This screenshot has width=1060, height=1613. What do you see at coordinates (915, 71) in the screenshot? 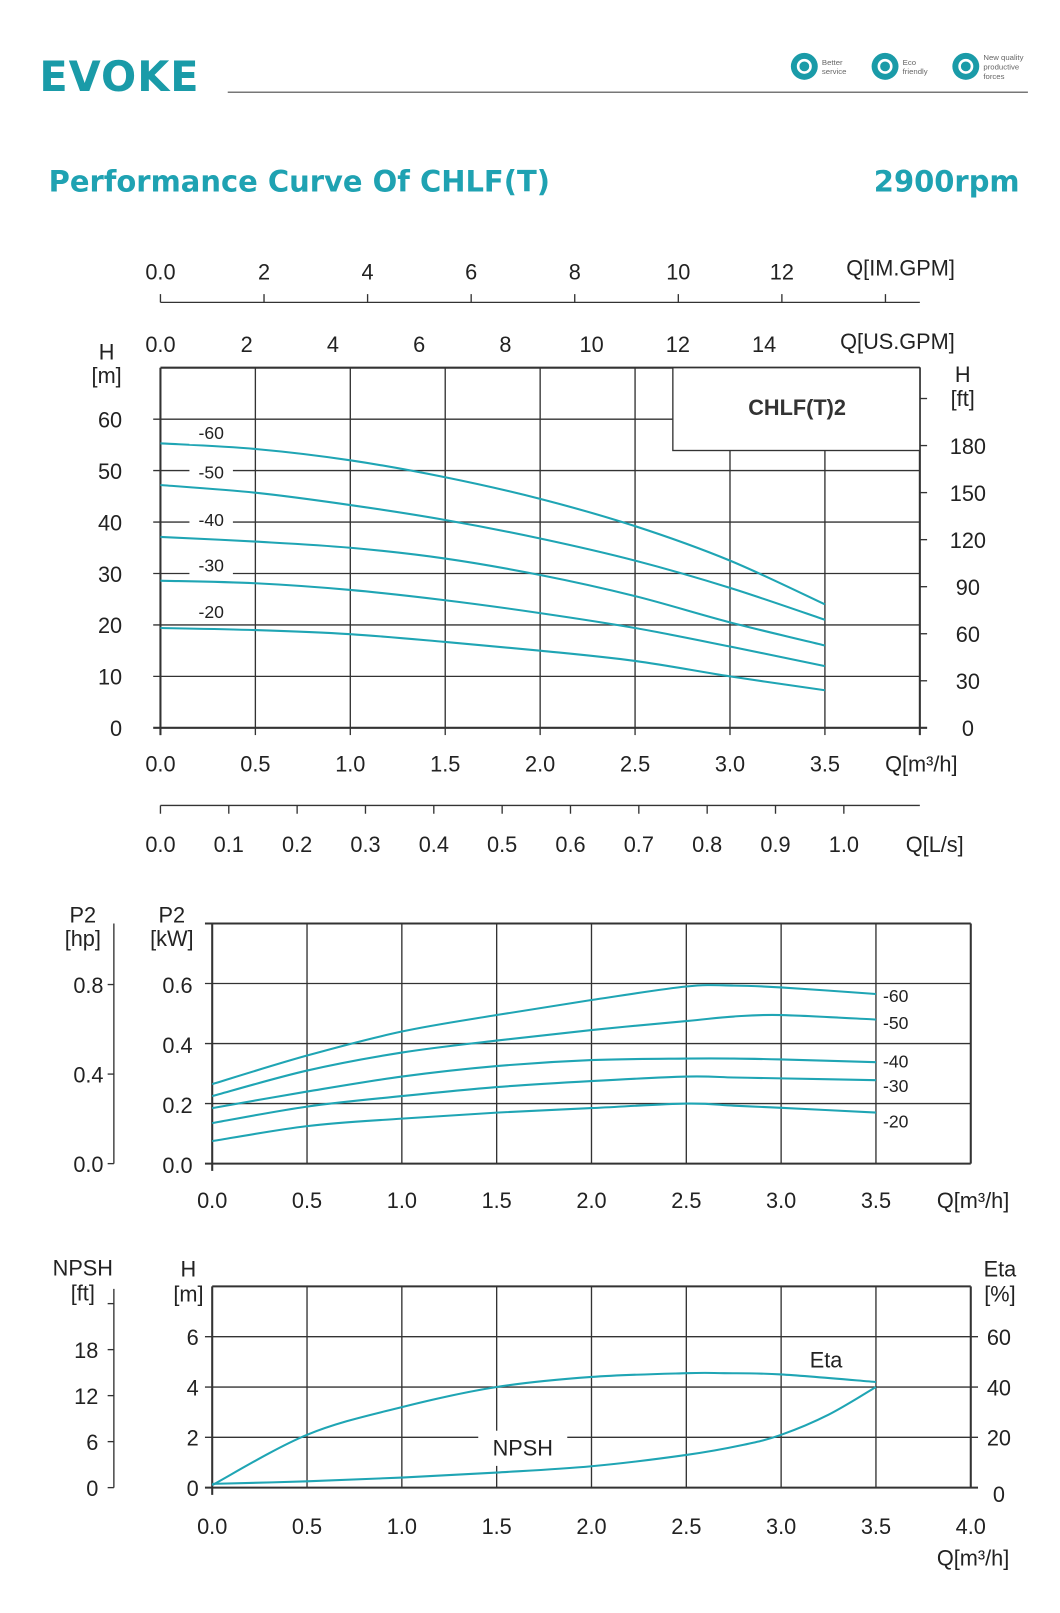
I see `badge-label: friendly` at bounding box center [915, 71].